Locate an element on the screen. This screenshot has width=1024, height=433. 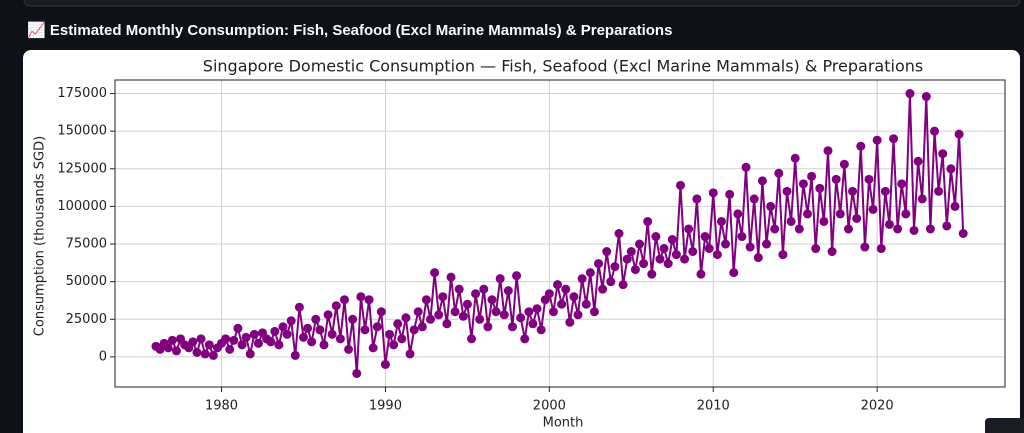
top-input is located at coordinates (522, 3).